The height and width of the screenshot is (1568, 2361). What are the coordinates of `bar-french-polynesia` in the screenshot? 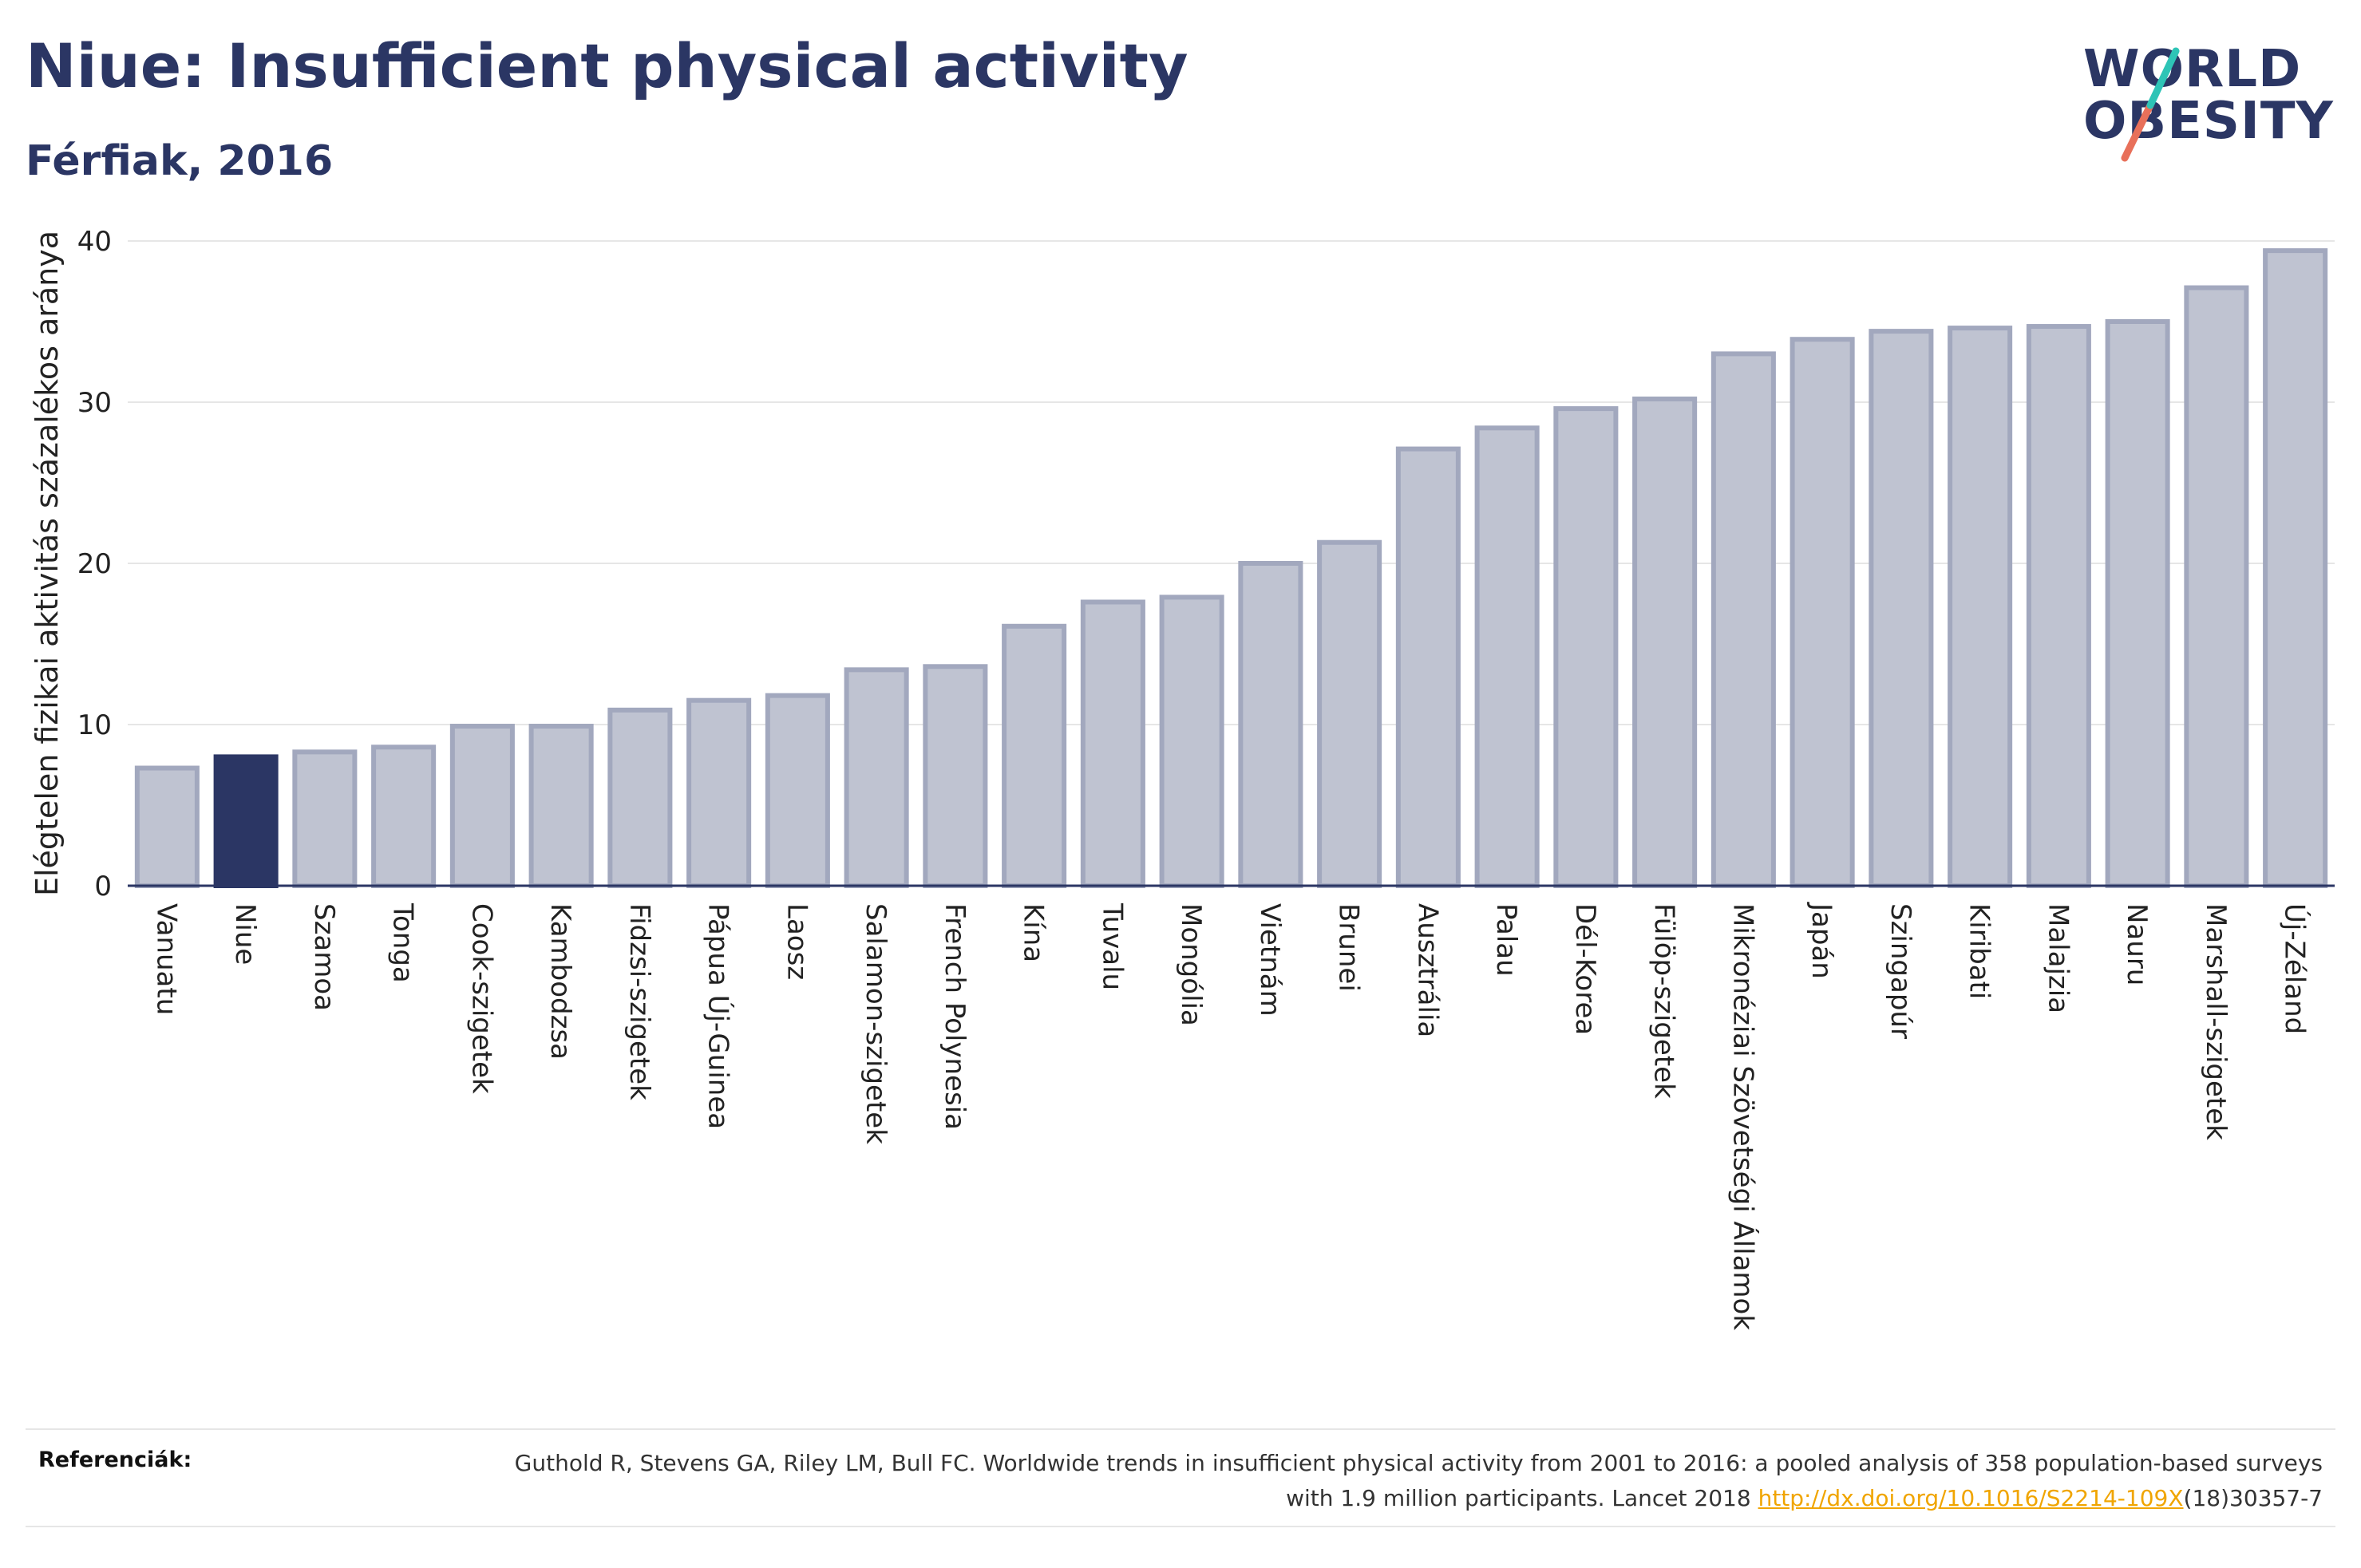 It's located at (955, 776).